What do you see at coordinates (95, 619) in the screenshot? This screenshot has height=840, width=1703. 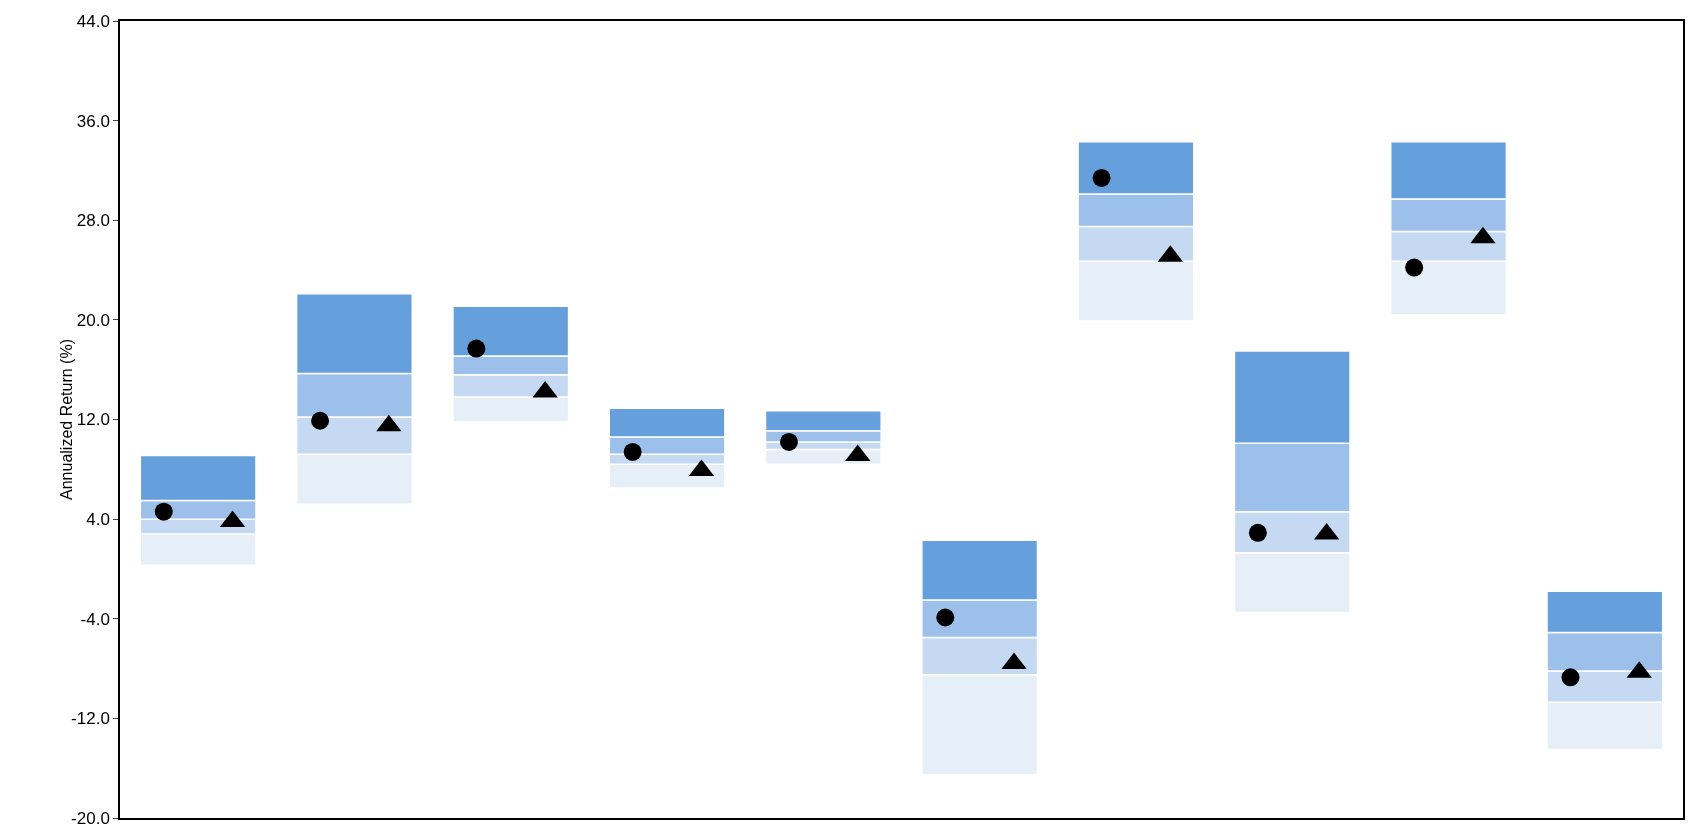 I see `y-tick-label: -4.0` at bounding box center [95, 619].